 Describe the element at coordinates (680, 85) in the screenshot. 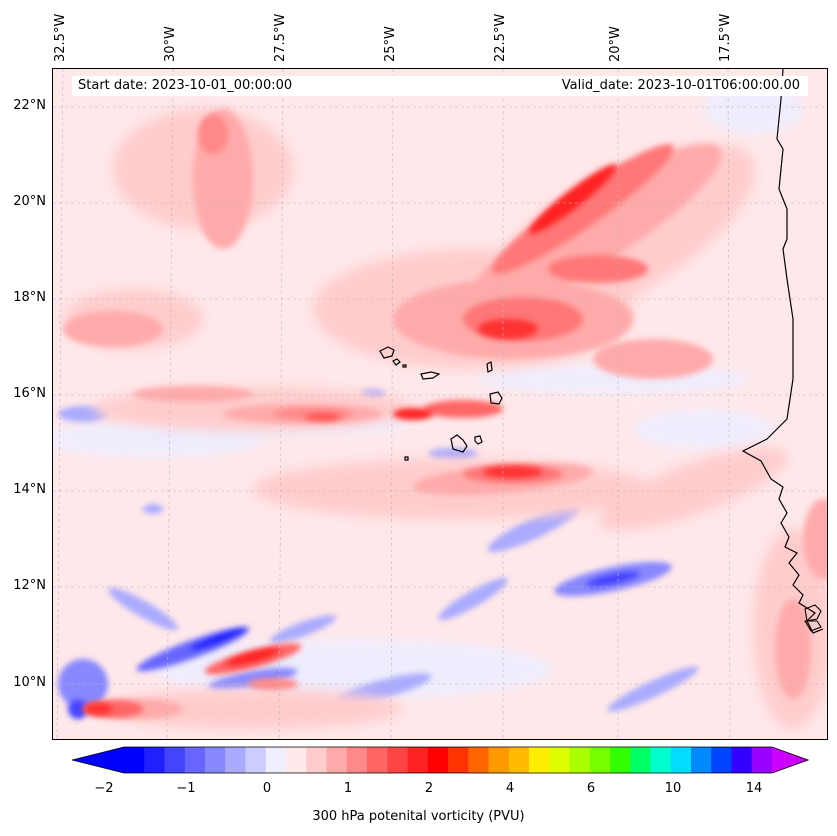

I see `valid-date-text: Valid_date: 2023-10-01T06:00:00.00` at that location.